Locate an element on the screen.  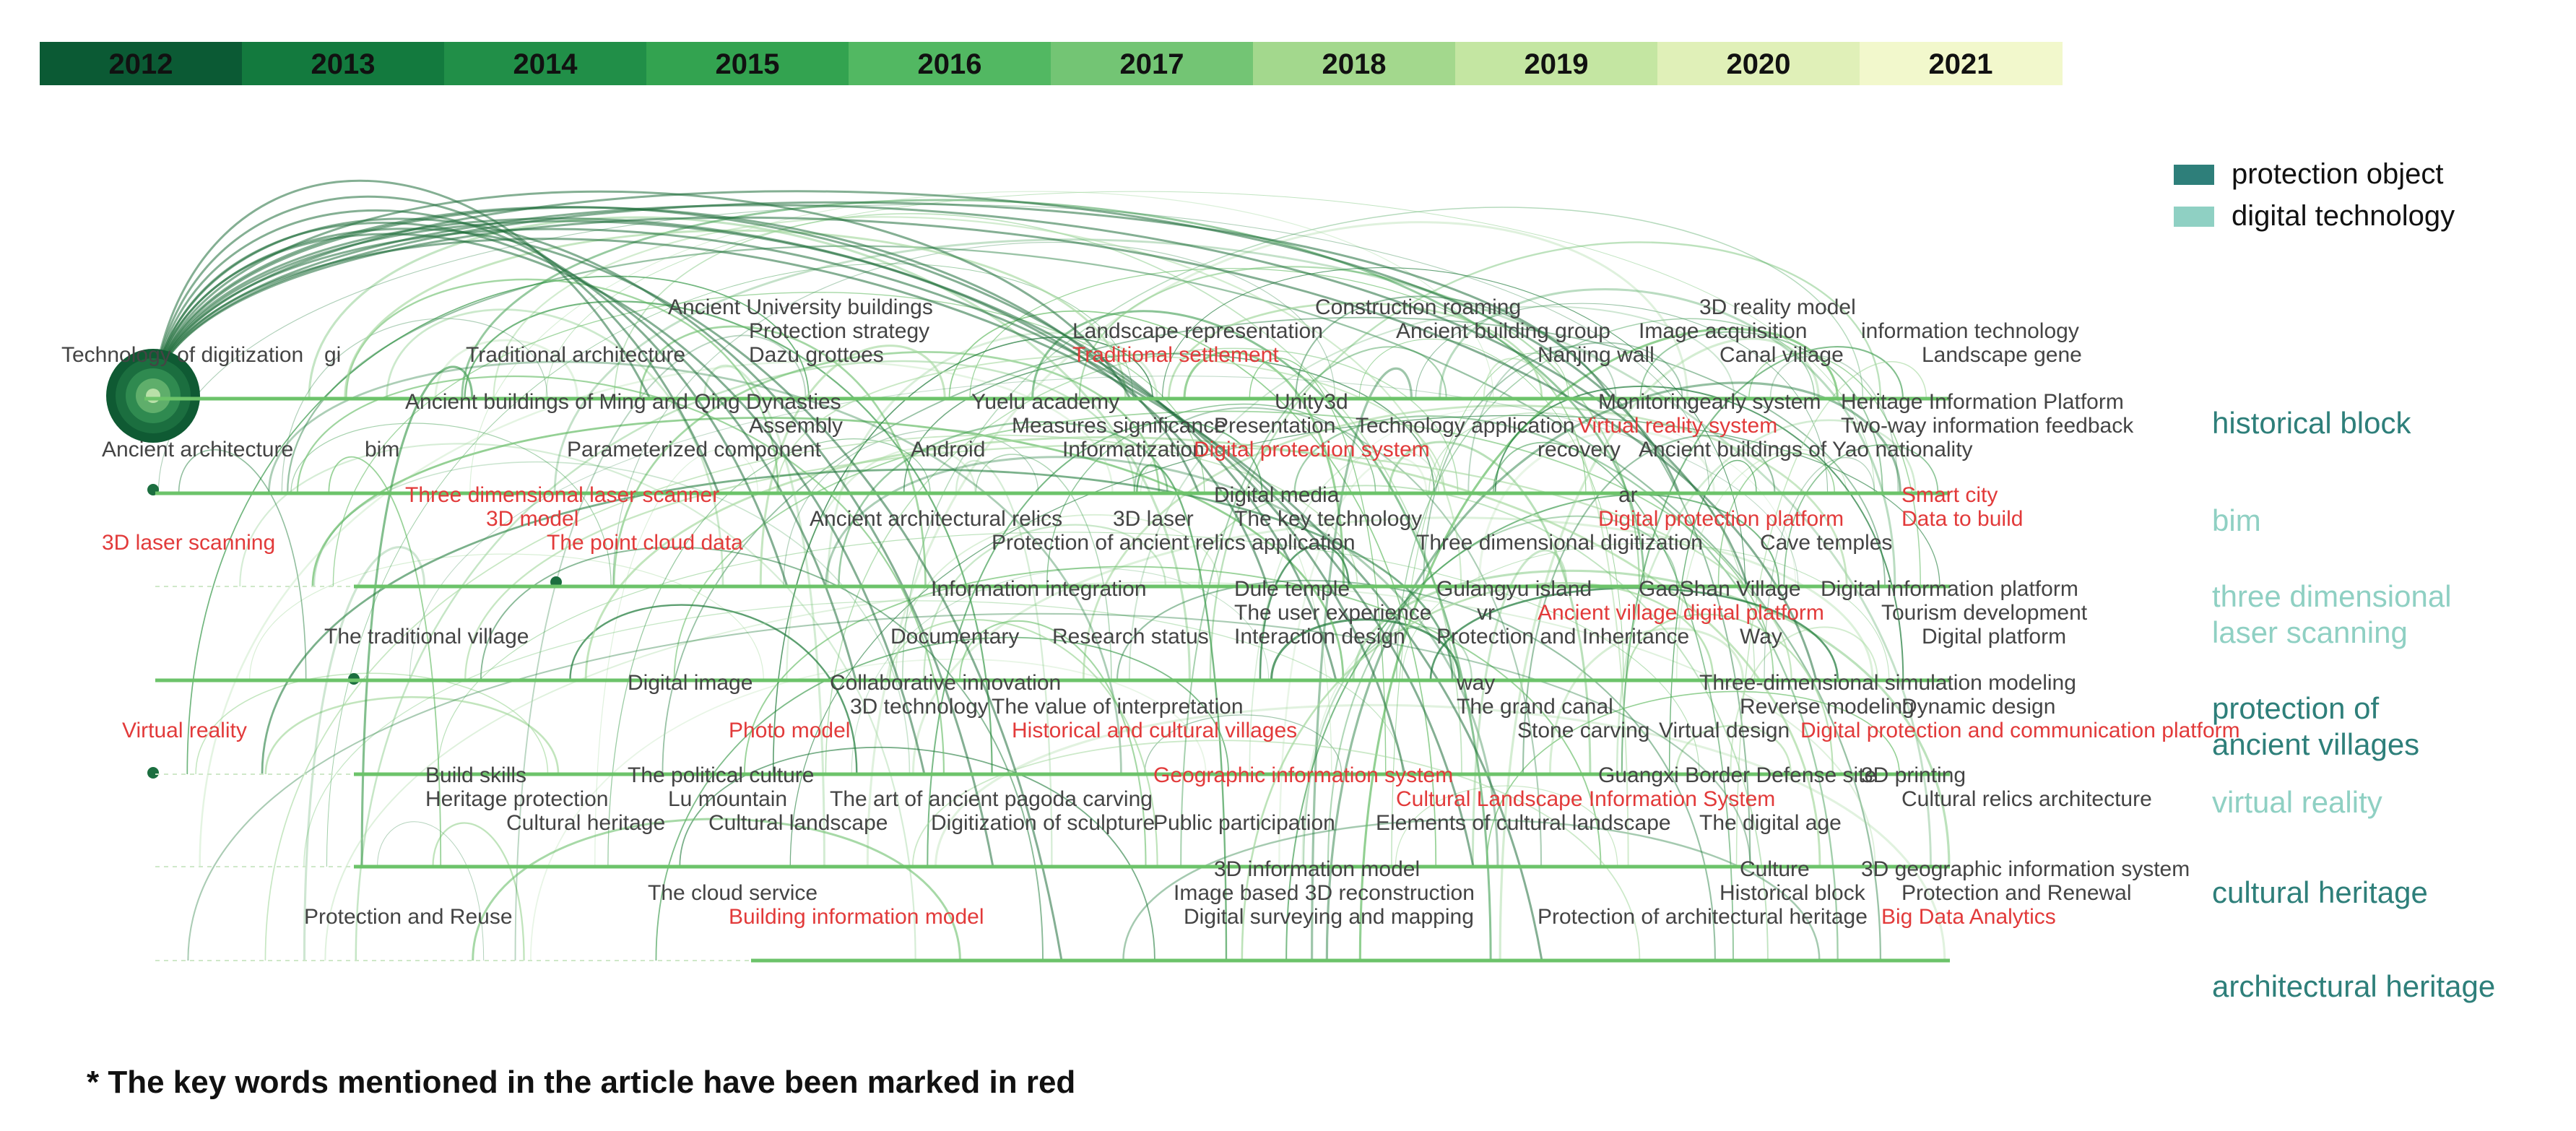
keyword-label: Protection of ancient relics application is located at coordinates (1174, 543).